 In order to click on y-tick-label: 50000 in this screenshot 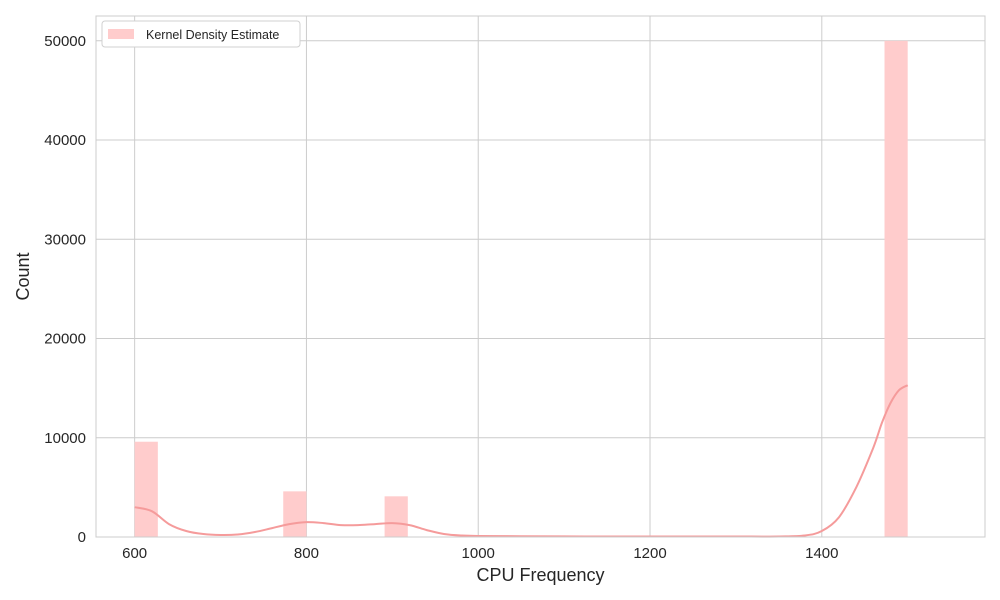, I will do `click(65, 41)`.